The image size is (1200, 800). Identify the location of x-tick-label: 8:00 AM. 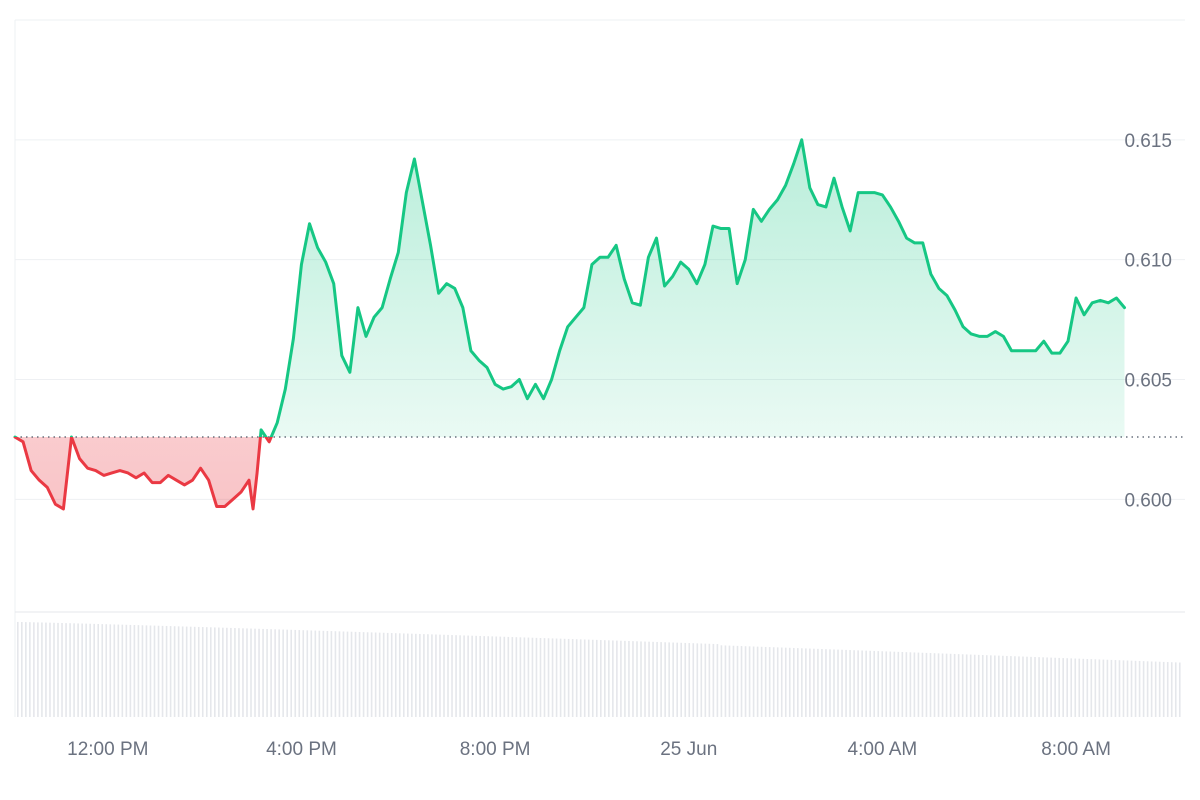
(1076, 749).